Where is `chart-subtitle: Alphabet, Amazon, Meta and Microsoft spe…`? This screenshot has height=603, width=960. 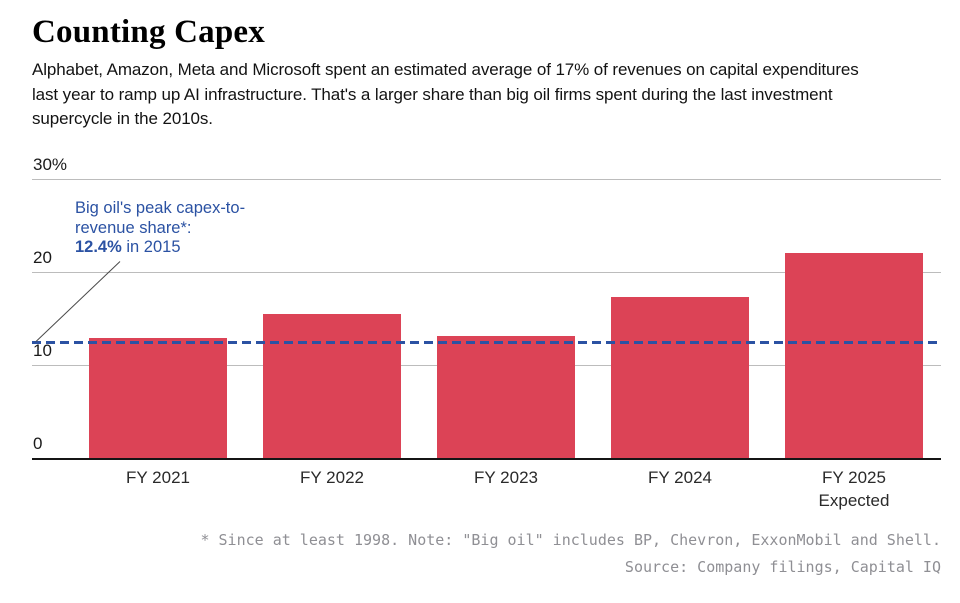 chart-subtitle: Alphabet, Amazon, Meta and Microsoft spe… is located at coordinates (489, 95).